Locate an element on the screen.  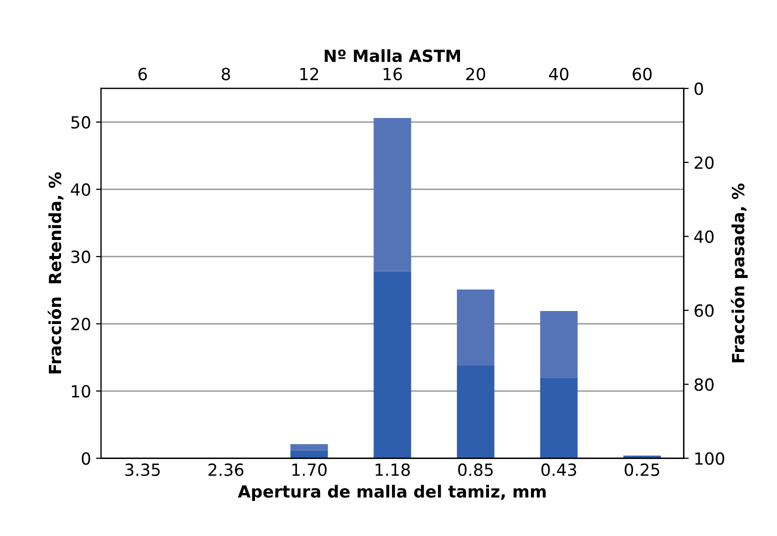
text: 20 is located at coordinates (476, 74).